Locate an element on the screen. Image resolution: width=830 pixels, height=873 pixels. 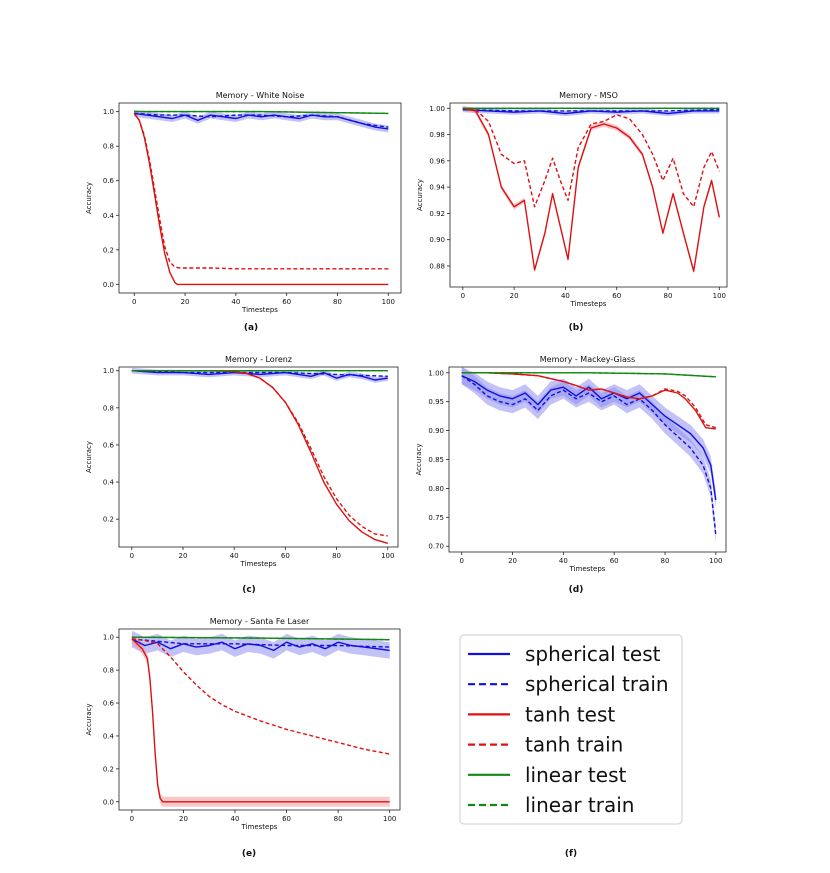
y-tick-label: 0.75 is located at coordinates (436, 518).